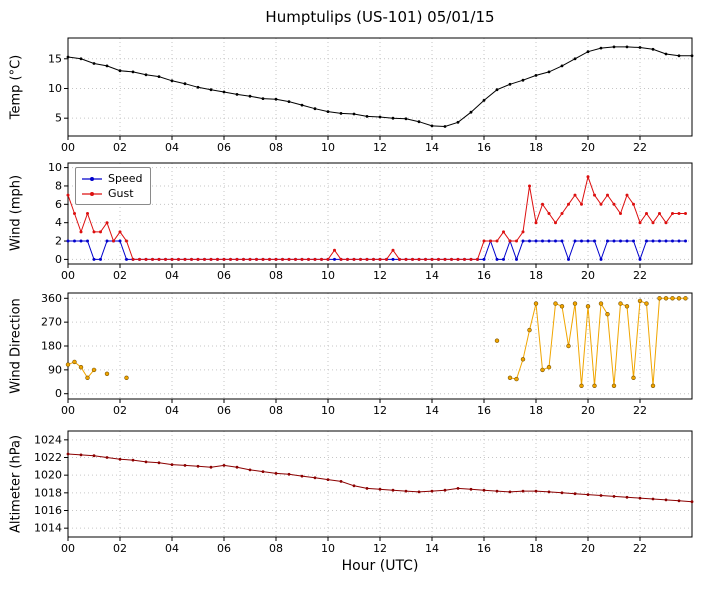  I want to click on speed-legend-label: Speed, so click(125, 178).